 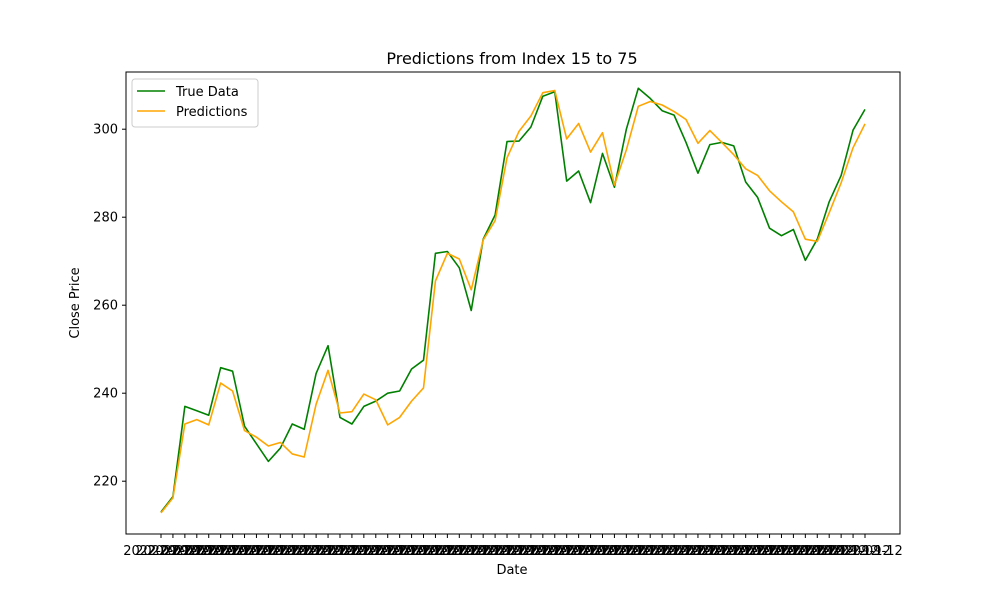 What do you see at coordinates (212, 112) in the screenshot?
I see `legend-label-predictions: Predictions` at bounding box center [212, 112].